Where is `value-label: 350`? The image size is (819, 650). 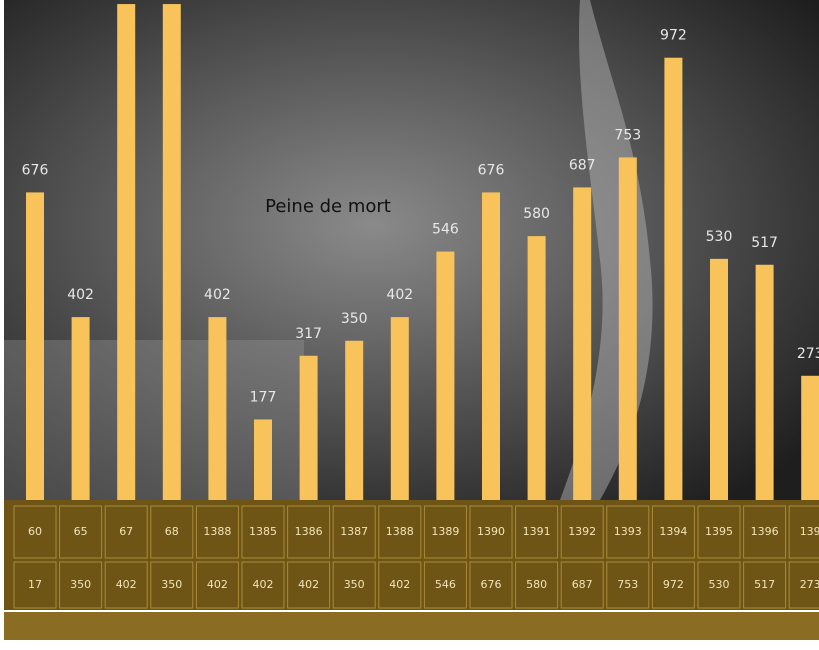 value-label: 350 is located at coordinates (354, 319).